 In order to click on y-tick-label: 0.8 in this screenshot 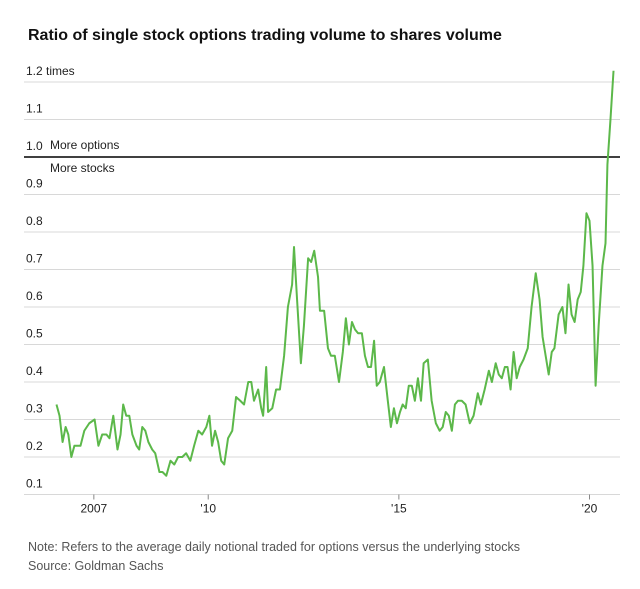, I will do `click(34, 221)`.